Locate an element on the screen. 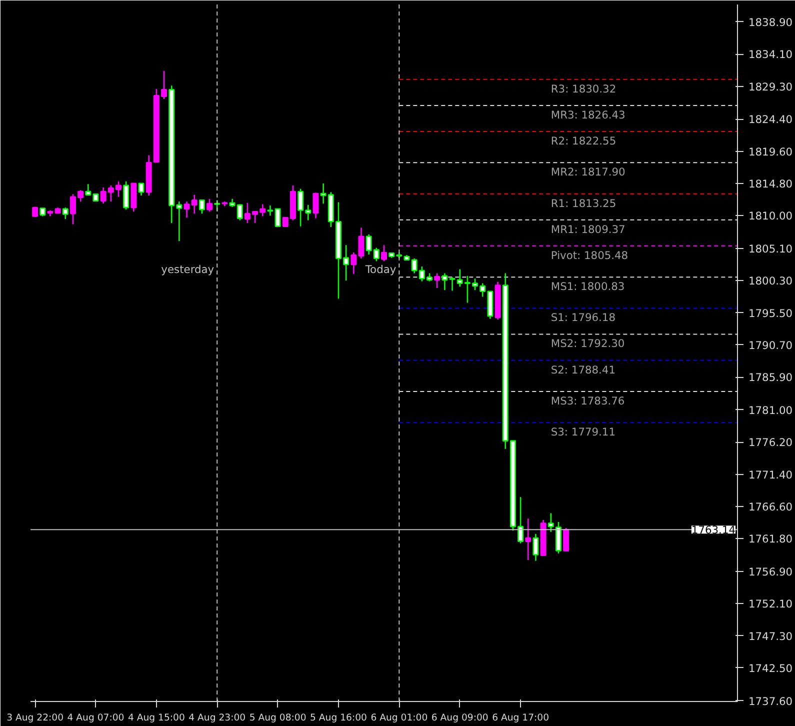  x-tick-label: 5 Aug 16:00 is located at coordinates (339, 718).